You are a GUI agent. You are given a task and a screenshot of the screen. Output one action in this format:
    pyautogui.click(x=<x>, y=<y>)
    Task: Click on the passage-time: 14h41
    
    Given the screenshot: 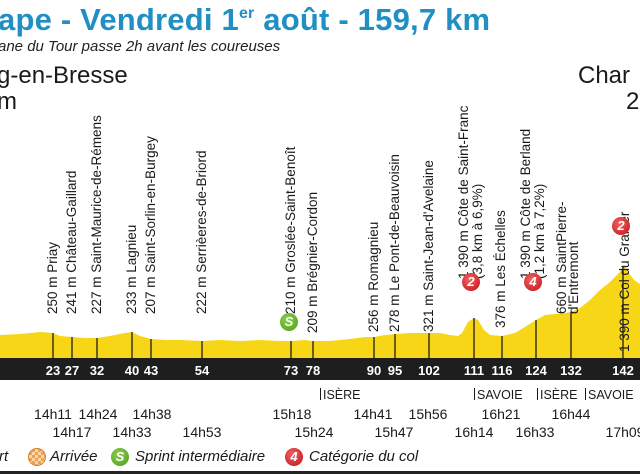 What is the action you would take?
    pyautogui.click(x=373, y=414)
    